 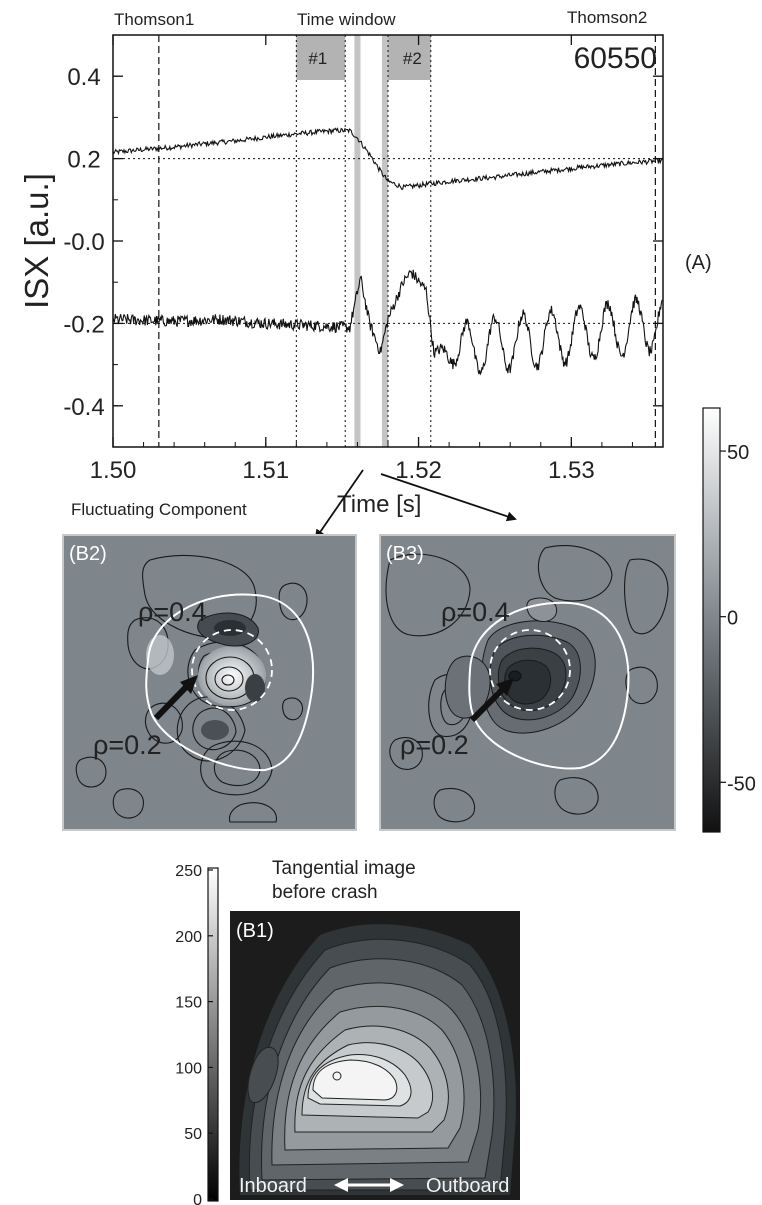 What do you see at coordinates (265, 470) in the screenshot?
I see `x-tick-label: 1.51` at bounding box center [265, 470].